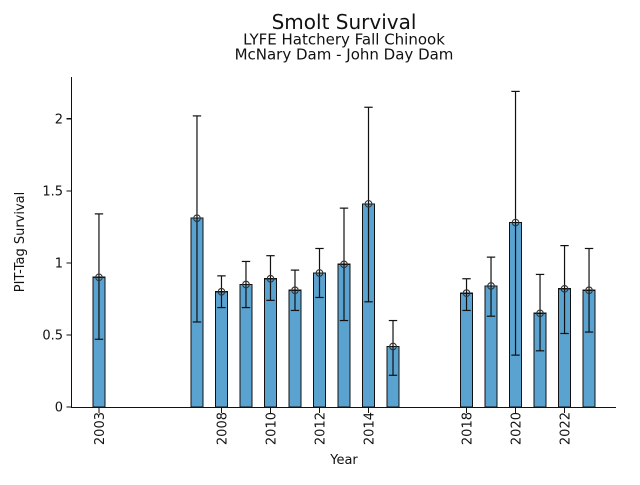  I want to click on x-tick-label: 2020, so click(516, 428).